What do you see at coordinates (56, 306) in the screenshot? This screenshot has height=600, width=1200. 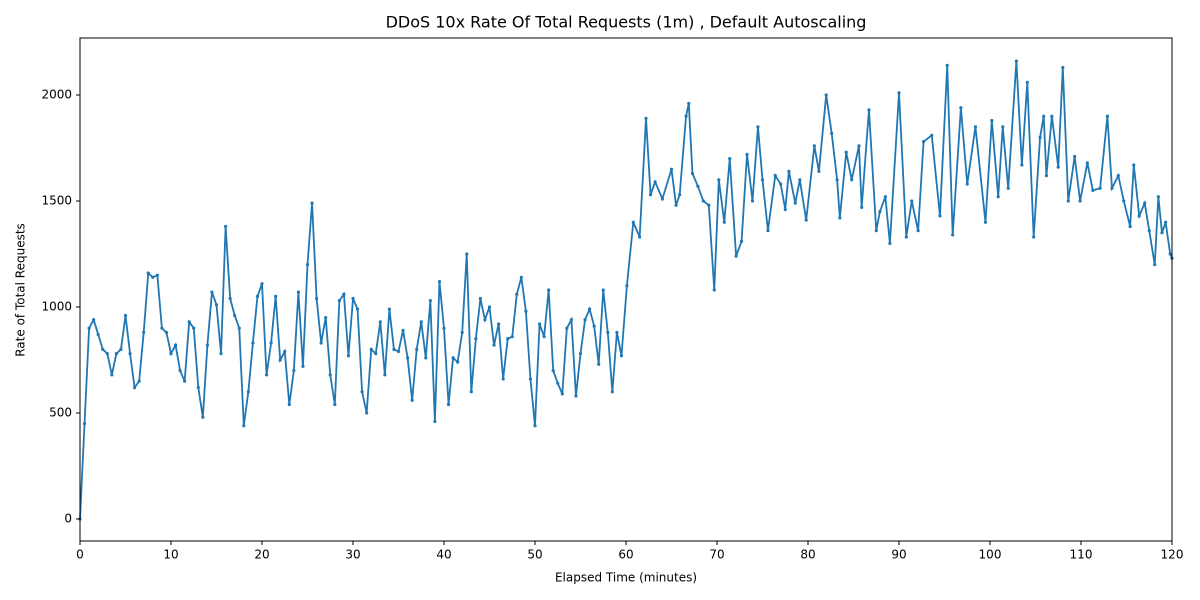 I see `y-tick-label: 1000` at bounding box center [56, 306].